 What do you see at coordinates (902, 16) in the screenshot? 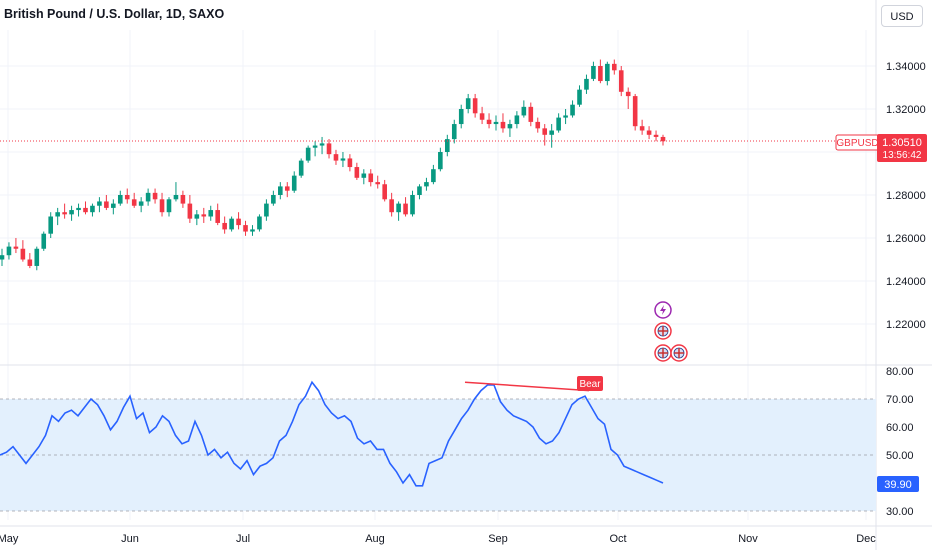
I see `currency-button: USD` at bounding box center [902, 16].